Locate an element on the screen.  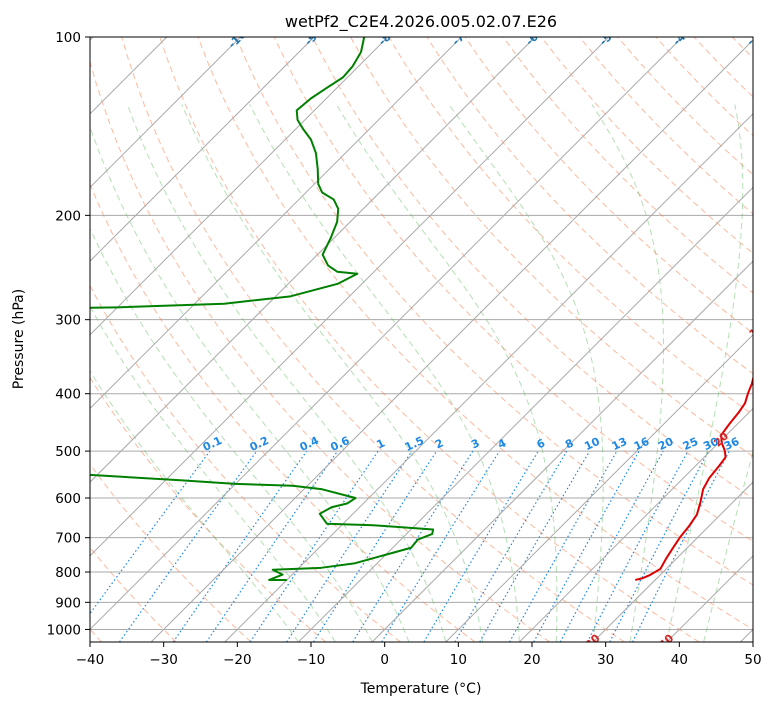
x-tick-label: 20 is located at coordinates (531, 660).